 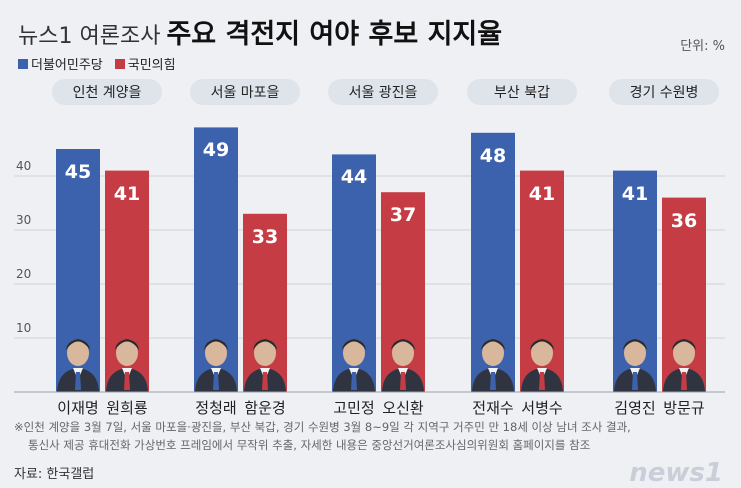 What do you see at coordinates (493, 408) in the screenshot?
I see `candidate-name: 전재수` at bounding box center [493, 408].